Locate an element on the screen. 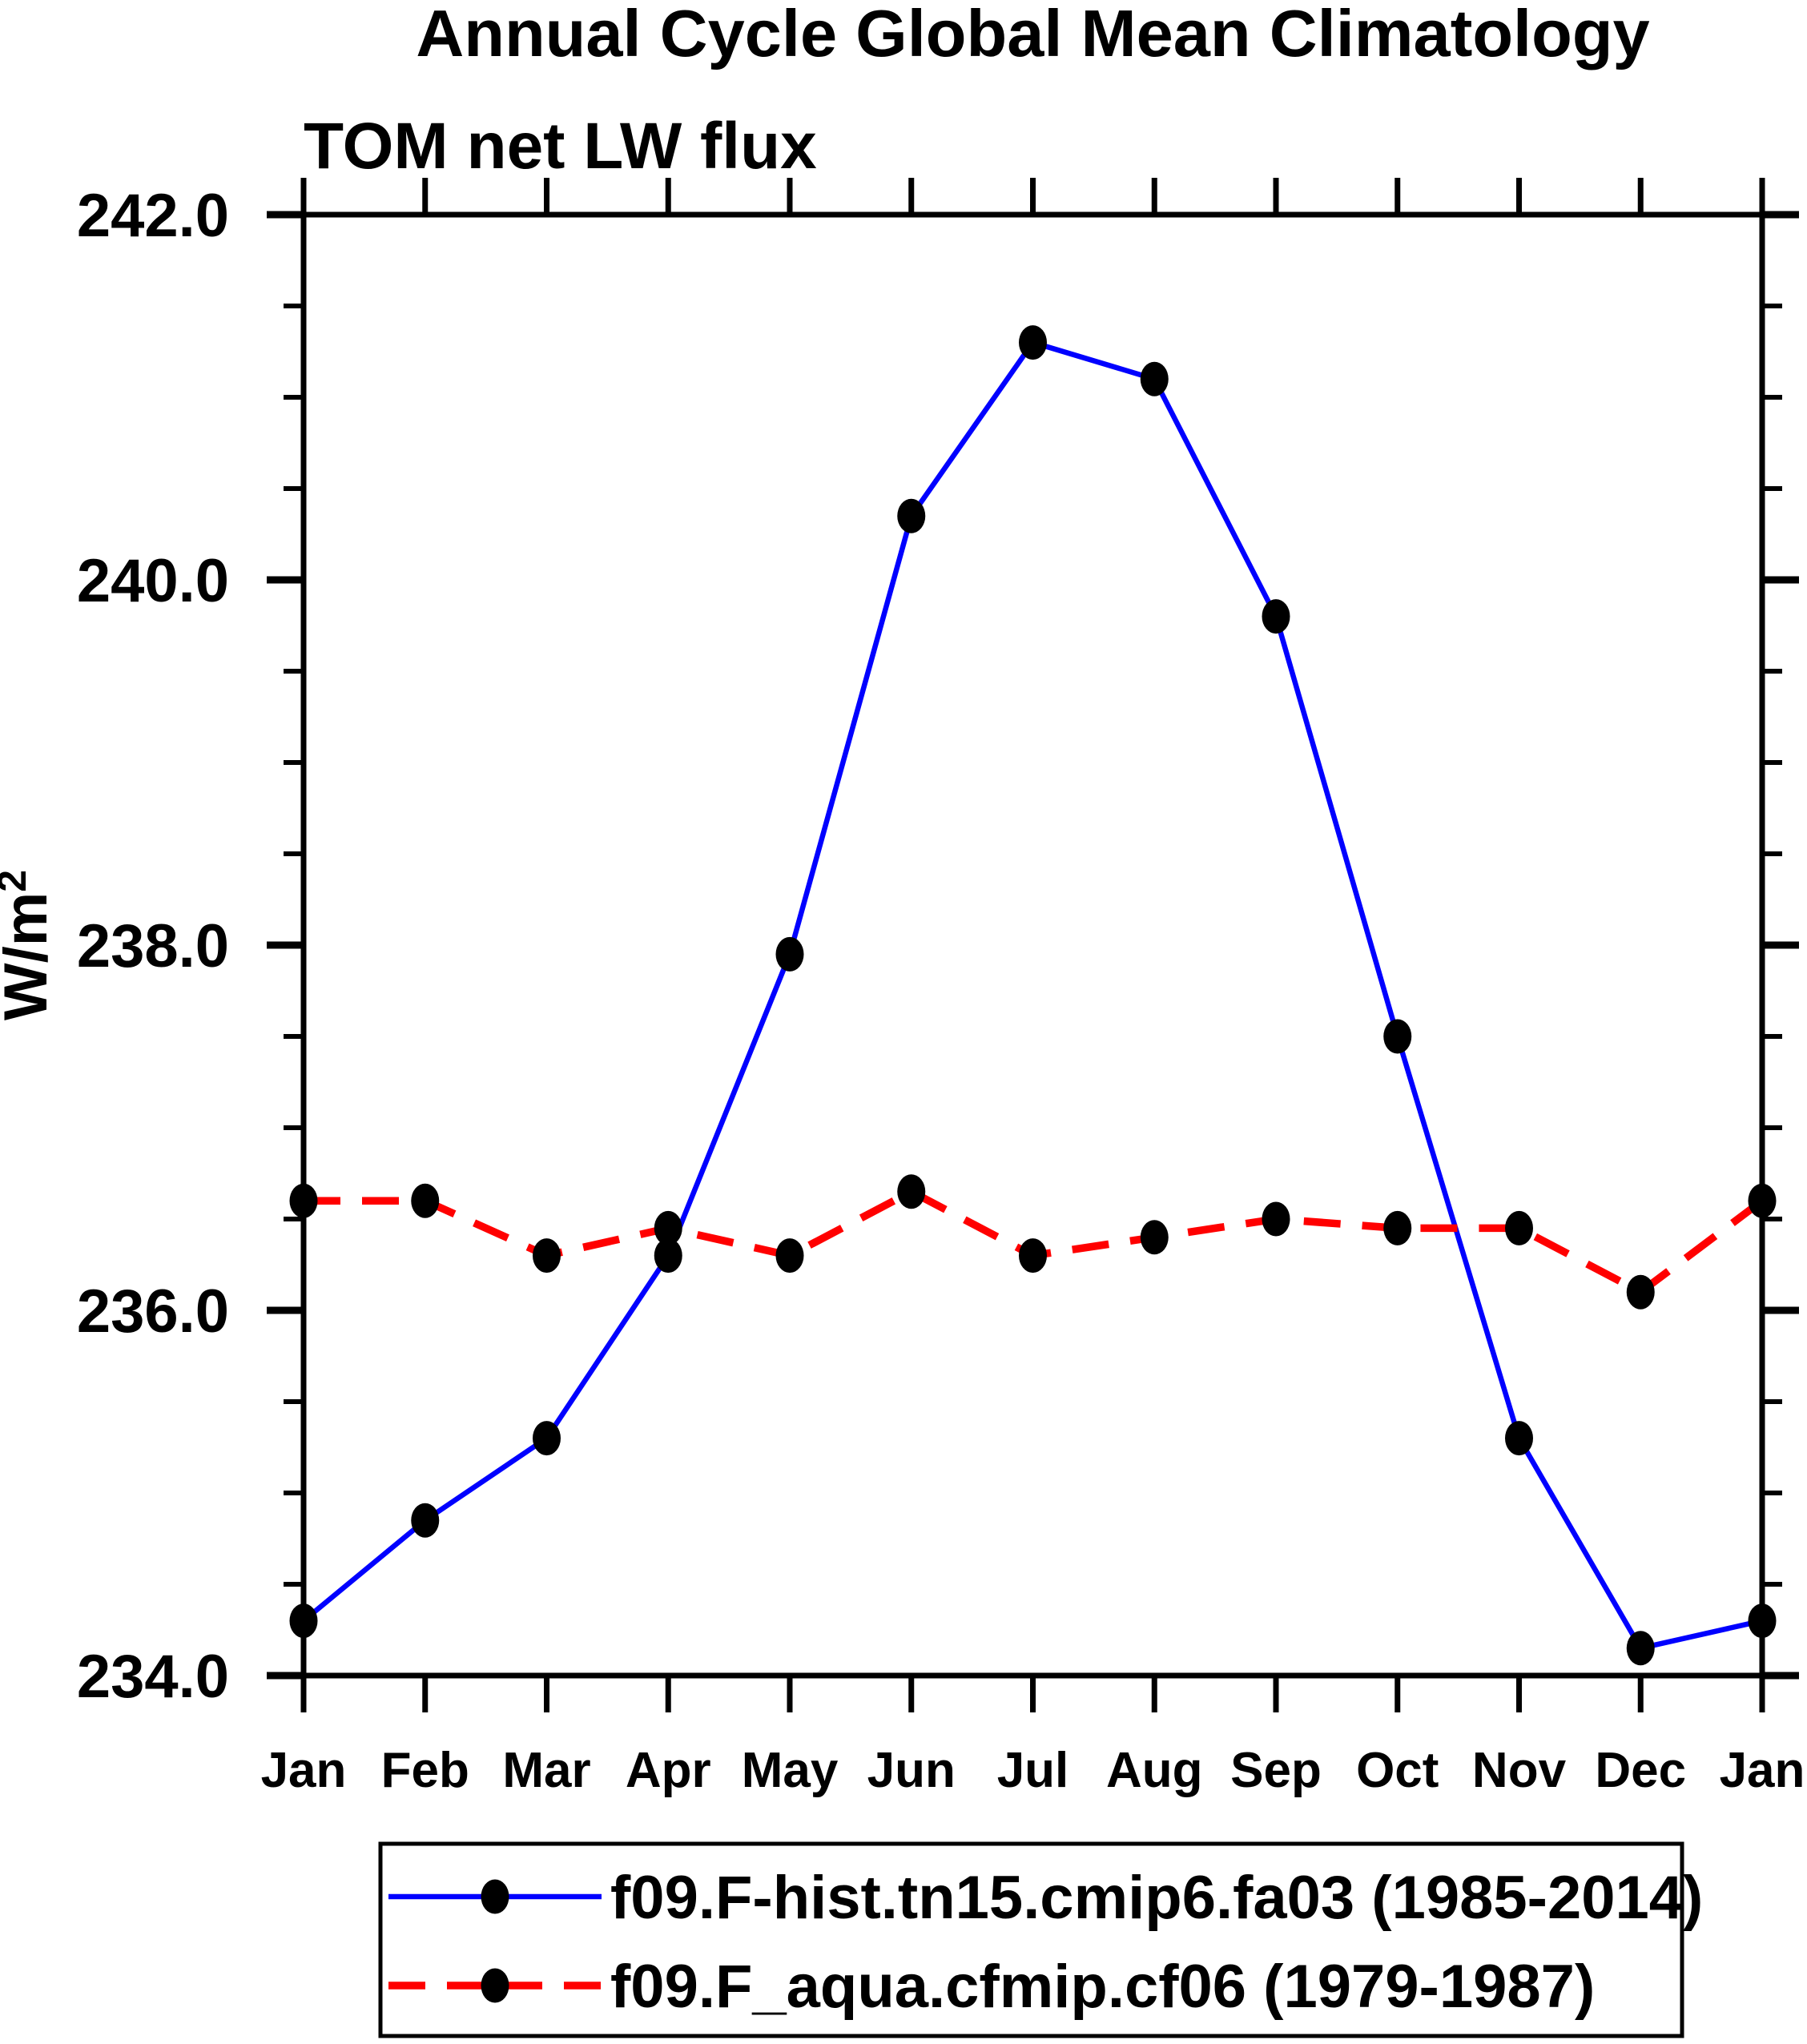 This screenshot has height=2044, width=1807. y-tick-label: 236.0 is located at coordinates (153, 1312).